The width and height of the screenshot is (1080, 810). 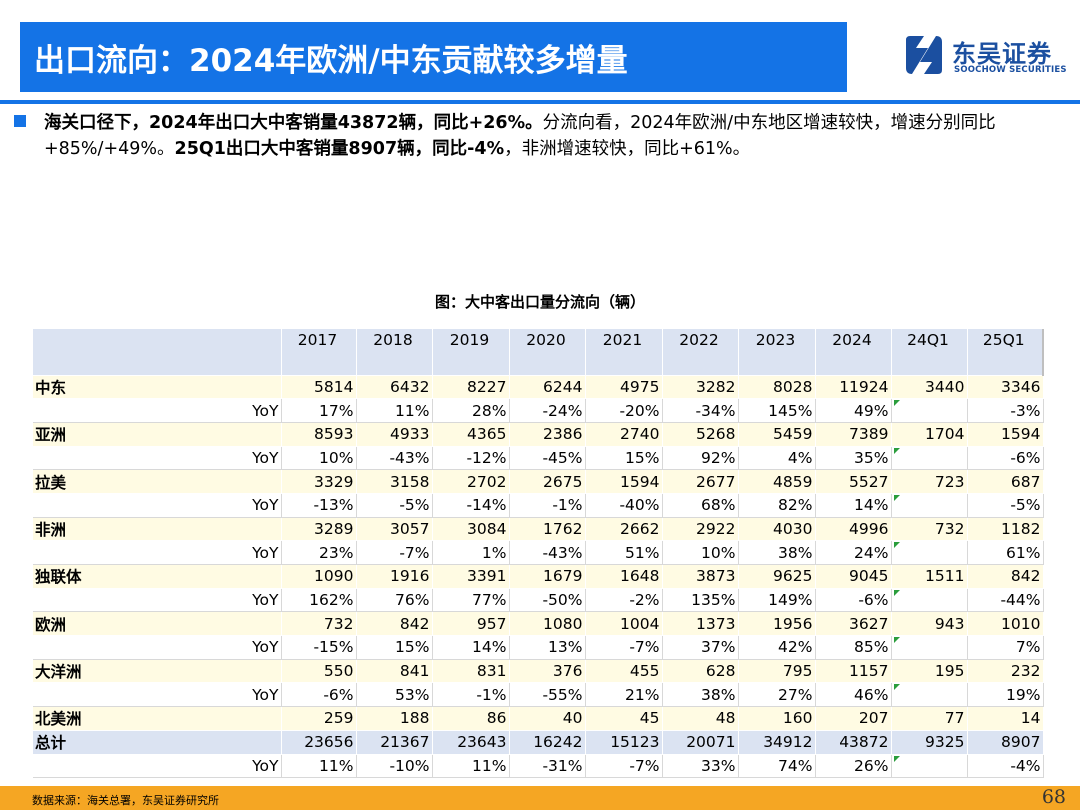 I want to click on value-cell: 3440, so click(x=929, y=387).